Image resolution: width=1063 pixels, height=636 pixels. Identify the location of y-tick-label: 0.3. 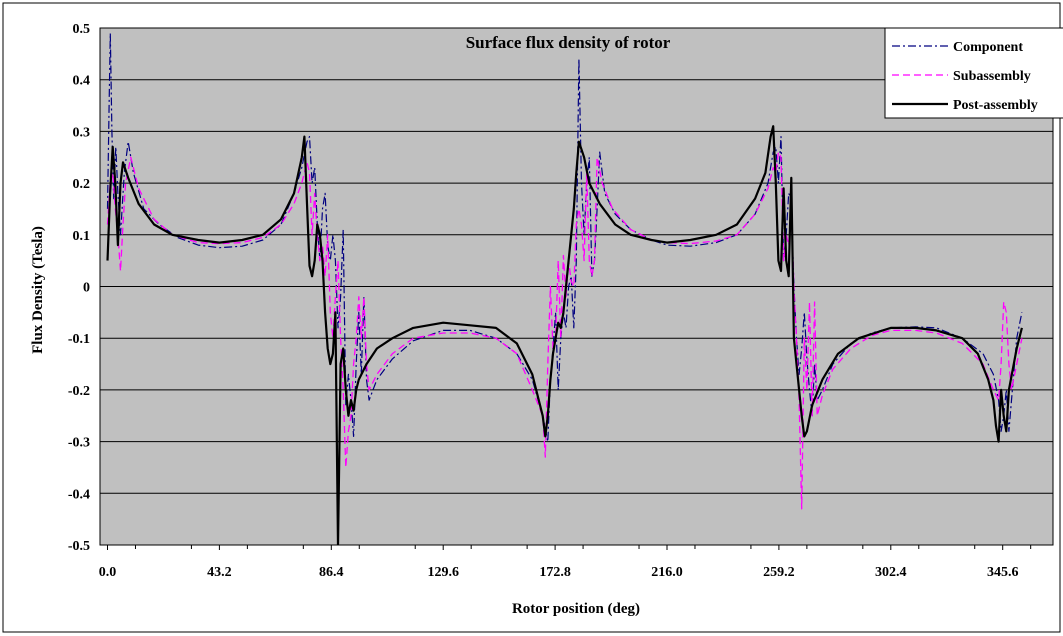
(82, 132).